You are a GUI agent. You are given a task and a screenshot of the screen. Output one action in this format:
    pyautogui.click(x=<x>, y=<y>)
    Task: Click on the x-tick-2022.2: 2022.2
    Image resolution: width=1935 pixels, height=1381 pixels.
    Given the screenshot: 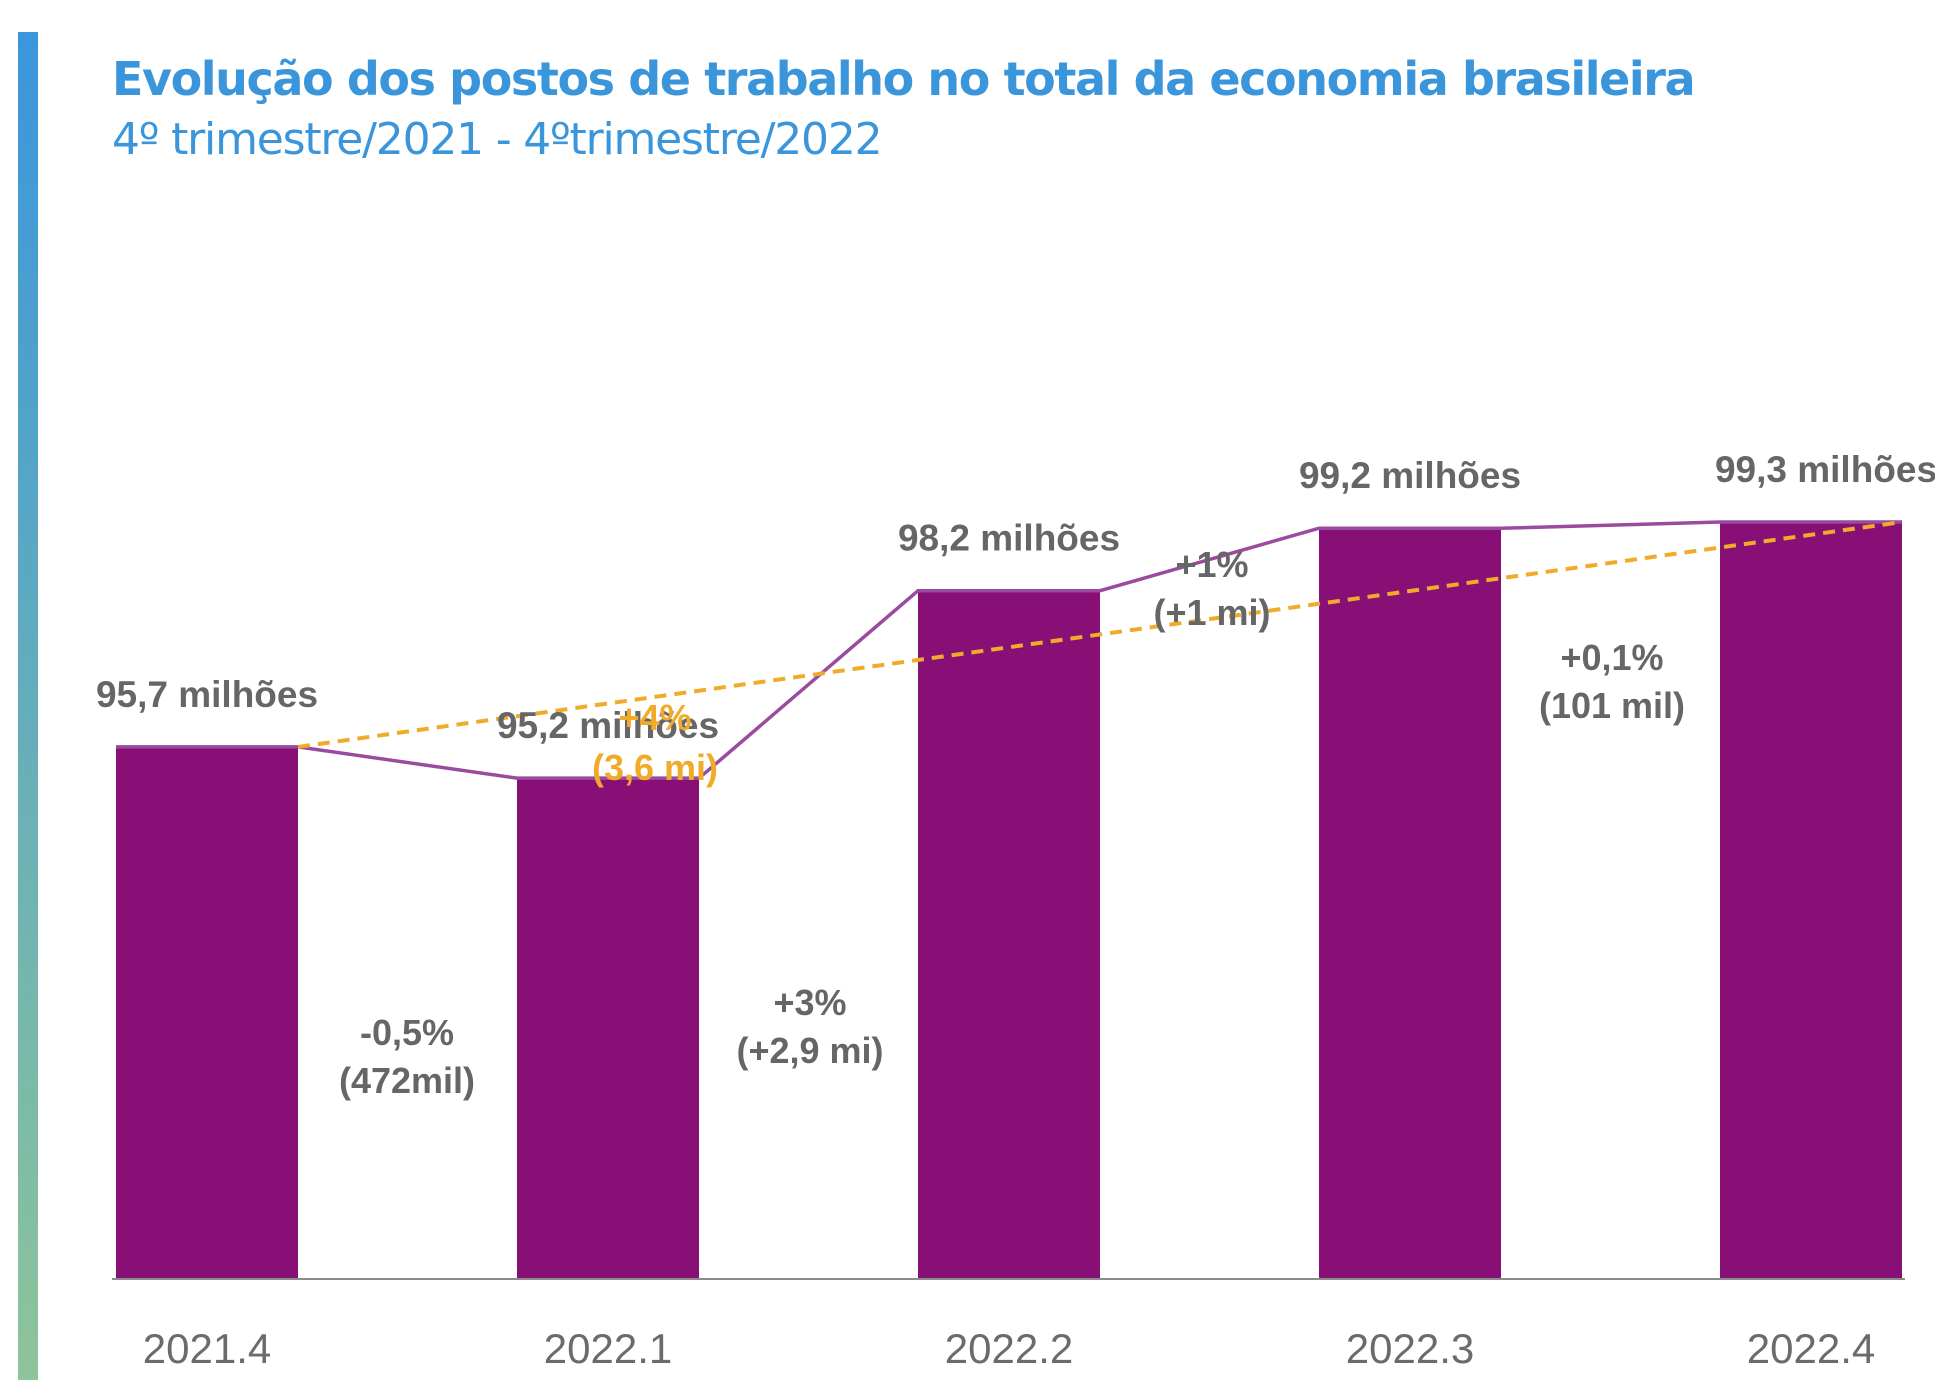 What is the action you would take?
    pyautogui.click(x=1009, y=1348)
    